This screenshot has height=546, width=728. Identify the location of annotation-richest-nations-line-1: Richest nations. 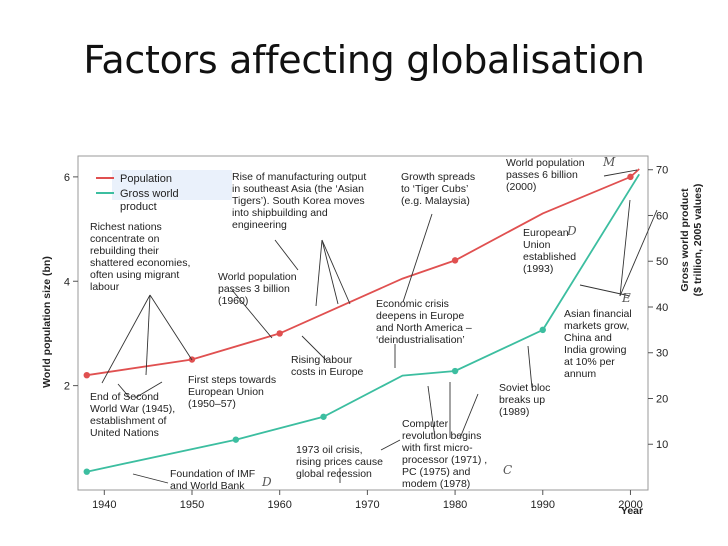
(126, 227).